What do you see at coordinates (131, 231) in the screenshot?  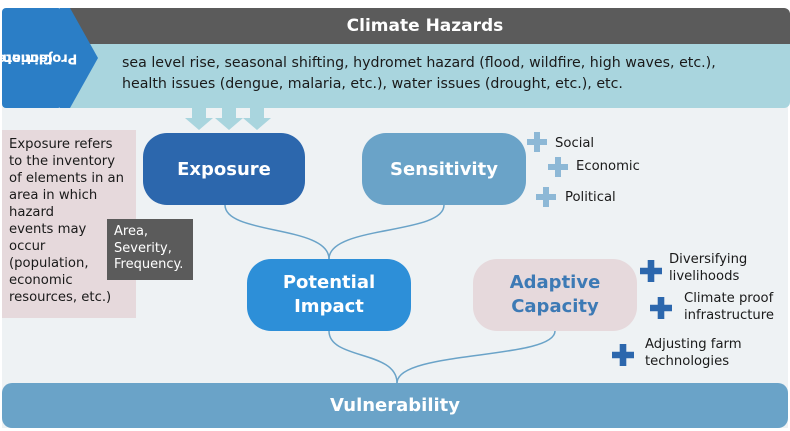 I see `exposure-factor: Area,` at bounding box center [131, 231].